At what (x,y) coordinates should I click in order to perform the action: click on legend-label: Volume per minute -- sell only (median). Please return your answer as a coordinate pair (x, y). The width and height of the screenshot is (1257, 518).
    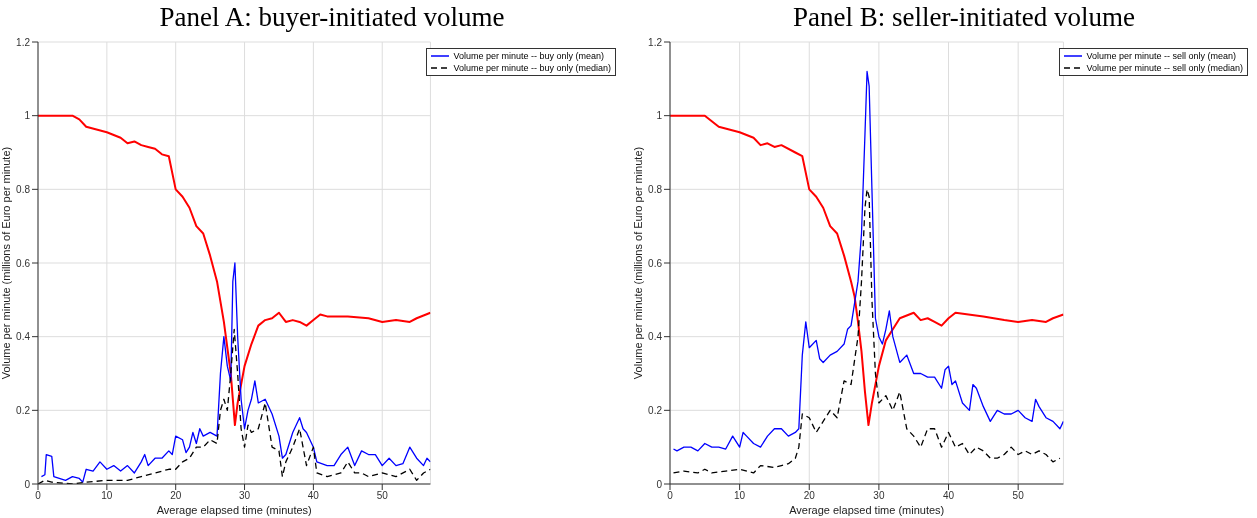
    Looking at the image, I should click on (1164, 68).